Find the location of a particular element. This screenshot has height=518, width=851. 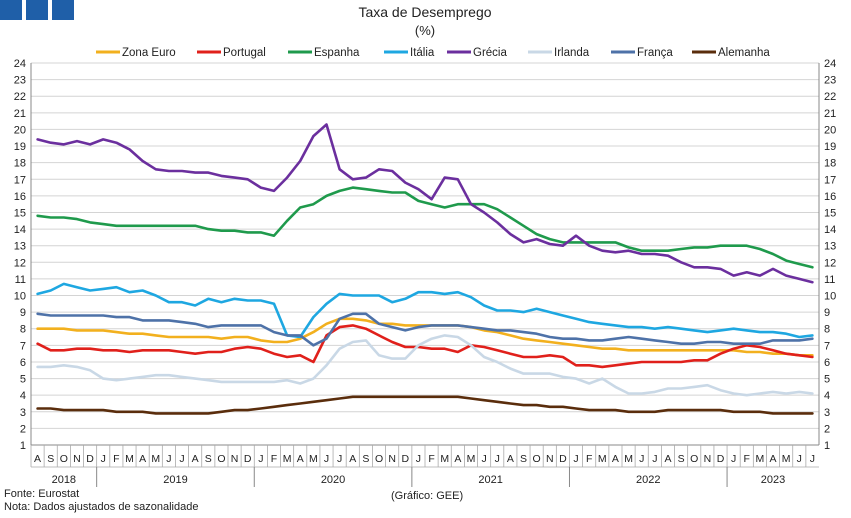

y-tick-left-14: 14 is located at coordinates (20, 230).